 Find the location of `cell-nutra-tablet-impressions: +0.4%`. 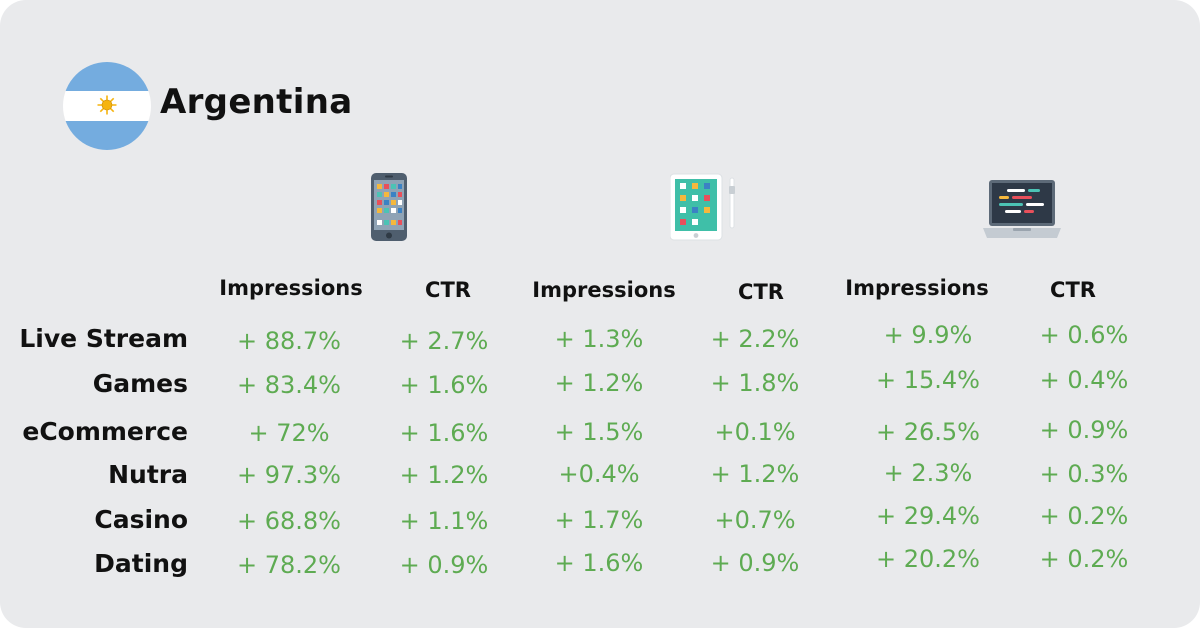

cell-nutra-tablet-impressions: +0.4% is located at coordinates (599, 474).